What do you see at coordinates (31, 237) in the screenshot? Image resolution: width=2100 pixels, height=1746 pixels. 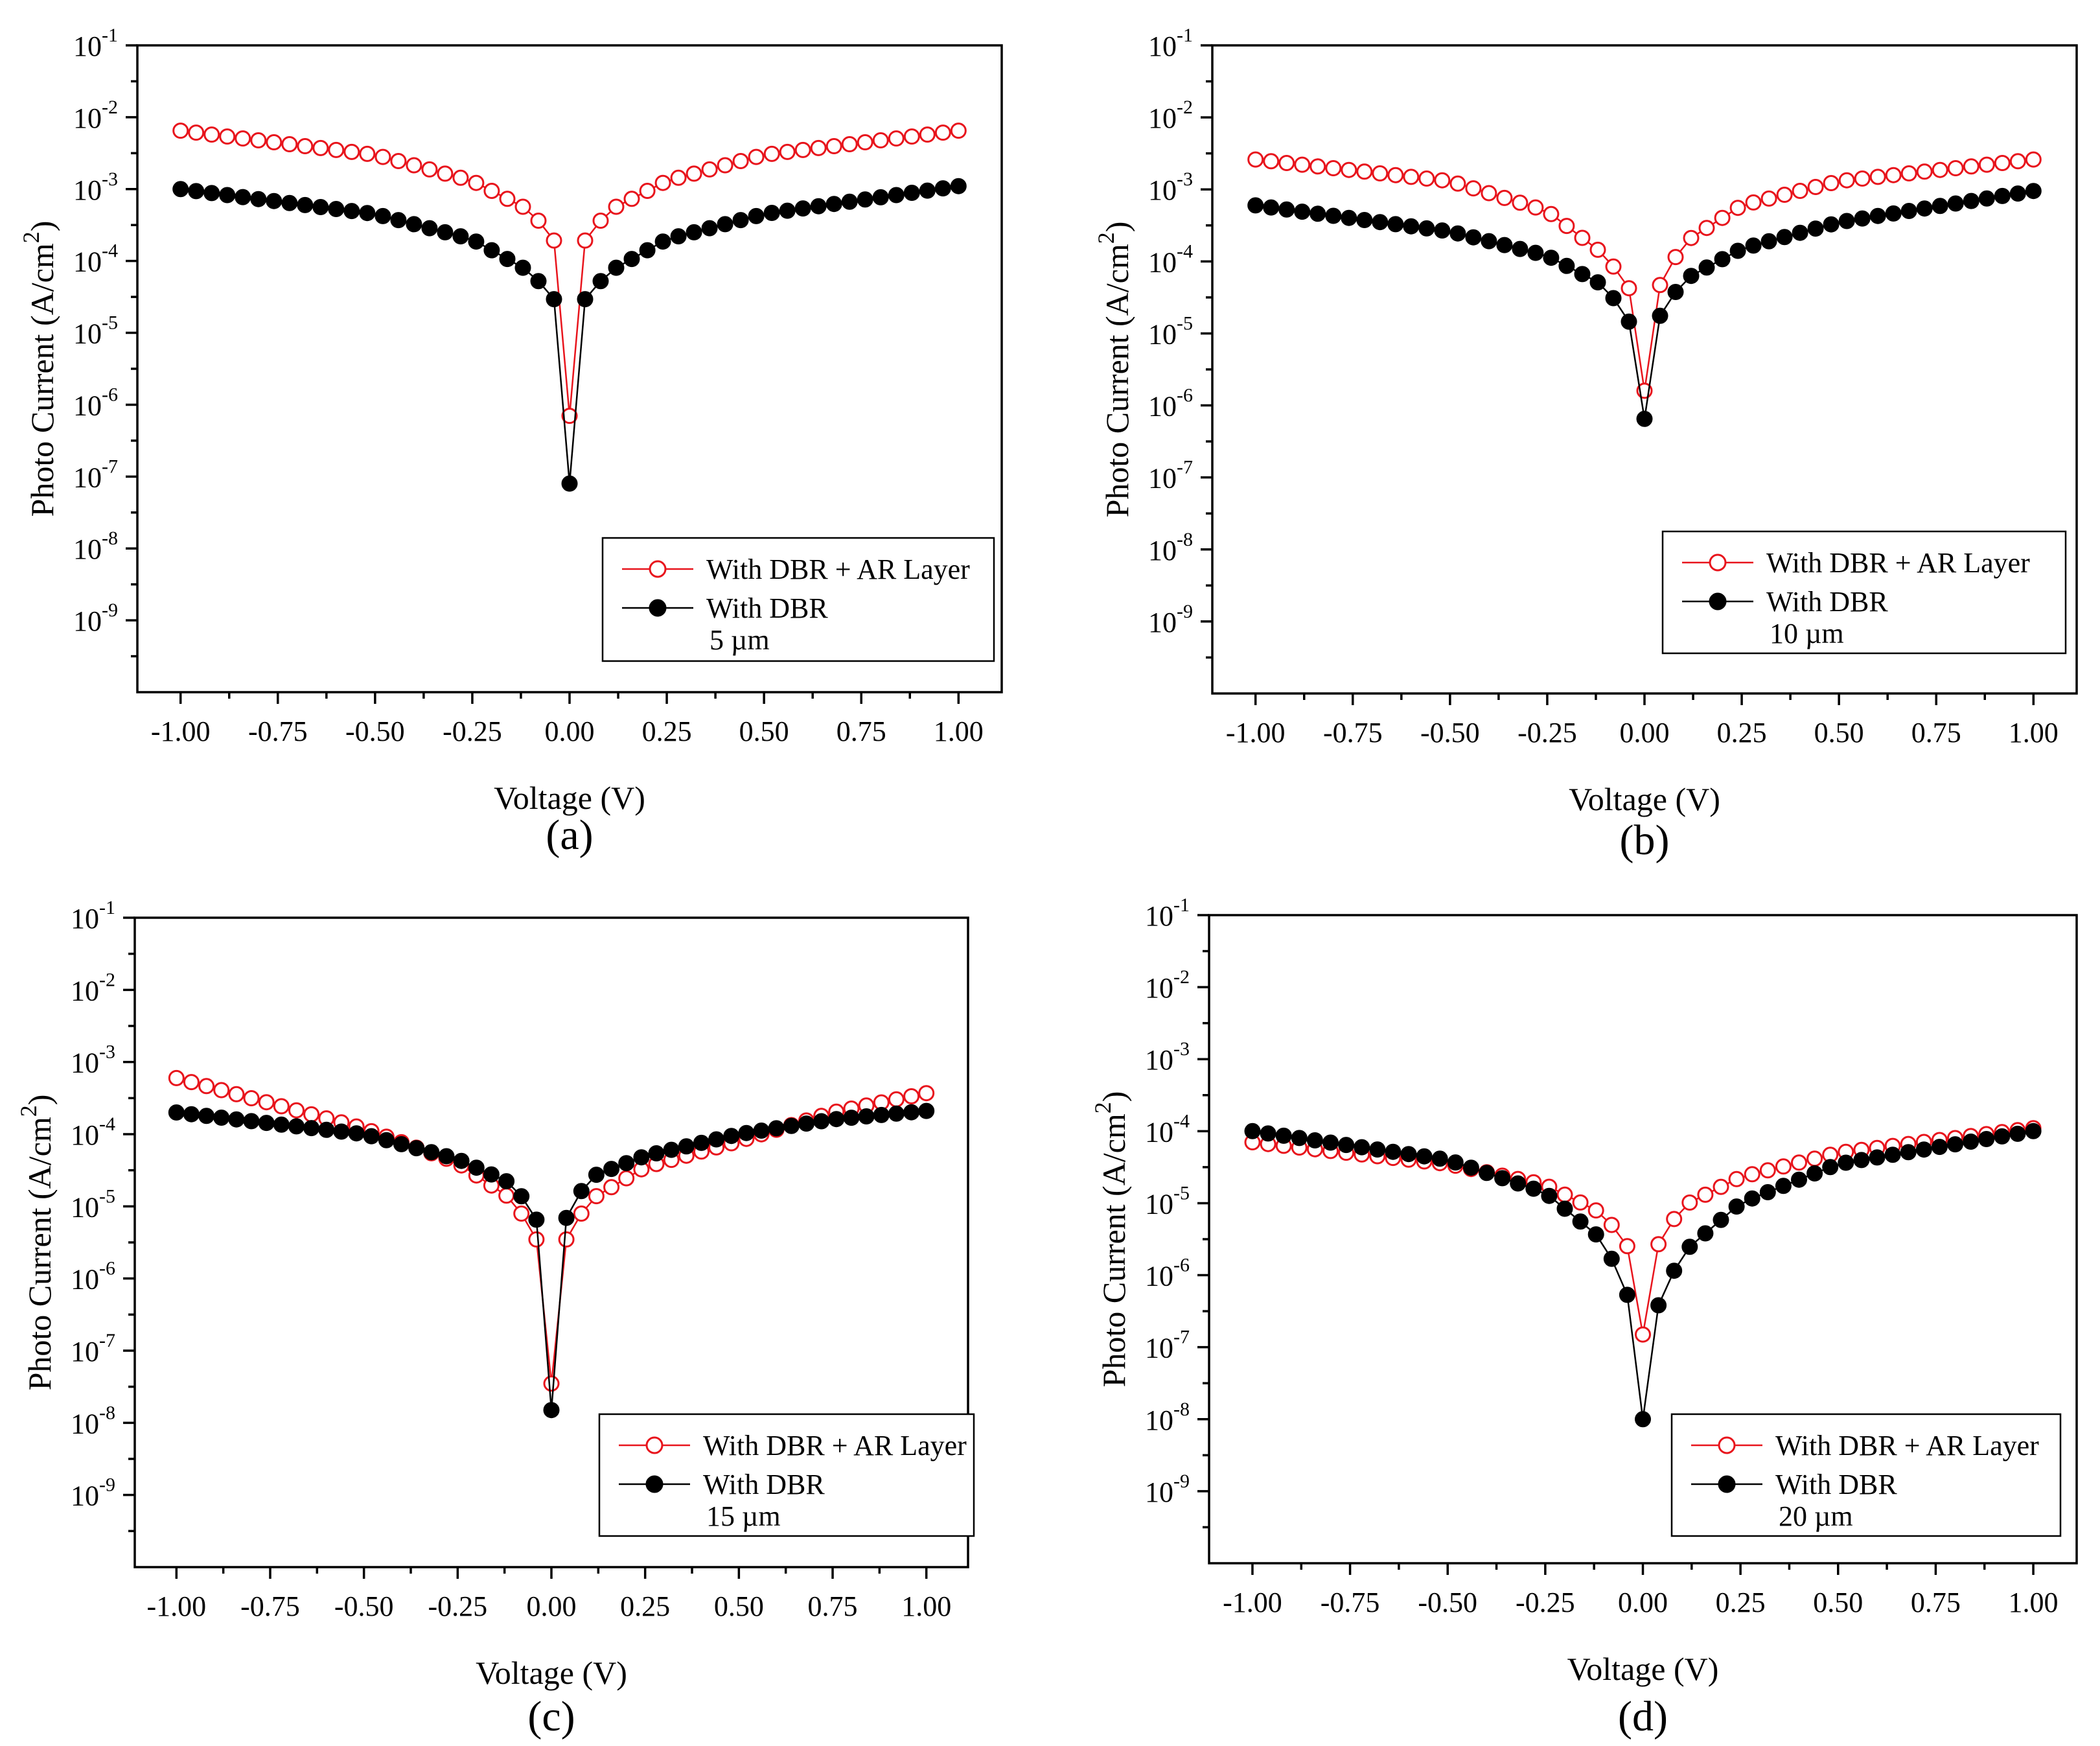 I see `y-axis-title-part: 2` at bounding box center [31, 237].